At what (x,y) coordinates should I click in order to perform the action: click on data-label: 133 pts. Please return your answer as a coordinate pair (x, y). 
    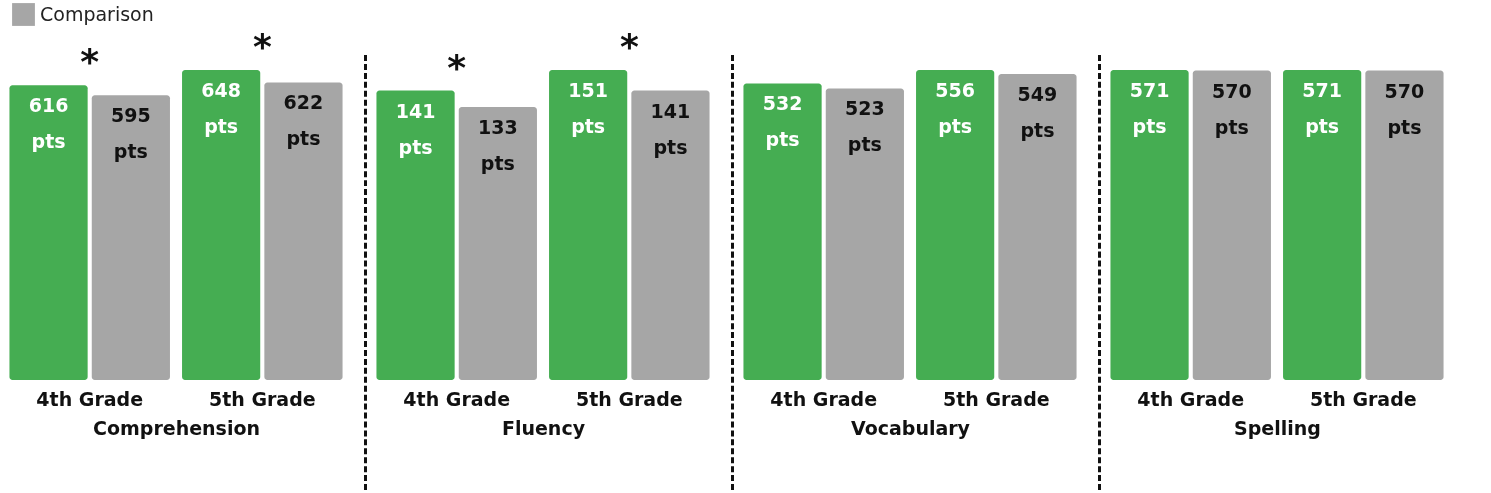
    Looking at the image, I should click on (498, 144).